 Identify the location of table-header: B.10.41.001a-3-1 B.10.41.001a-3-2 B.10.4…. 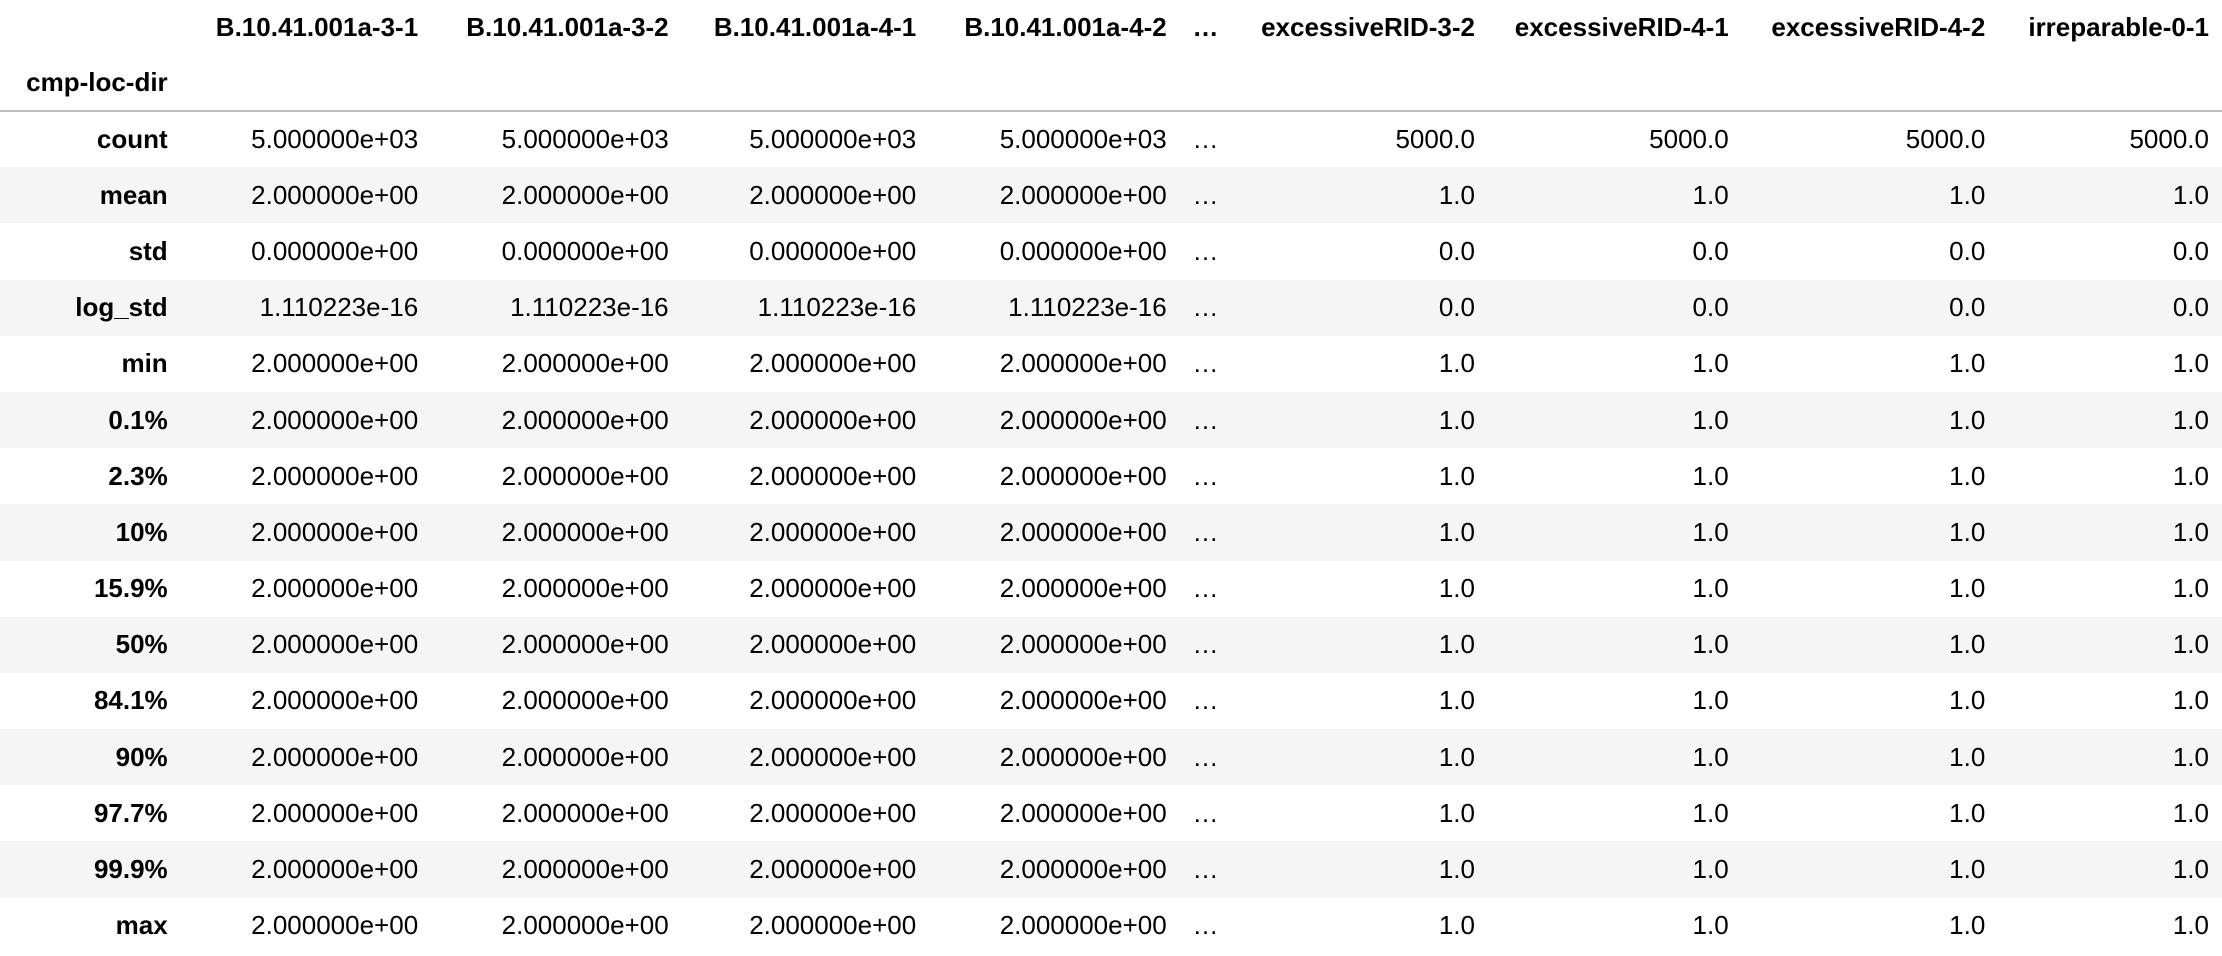
(1111, 56).